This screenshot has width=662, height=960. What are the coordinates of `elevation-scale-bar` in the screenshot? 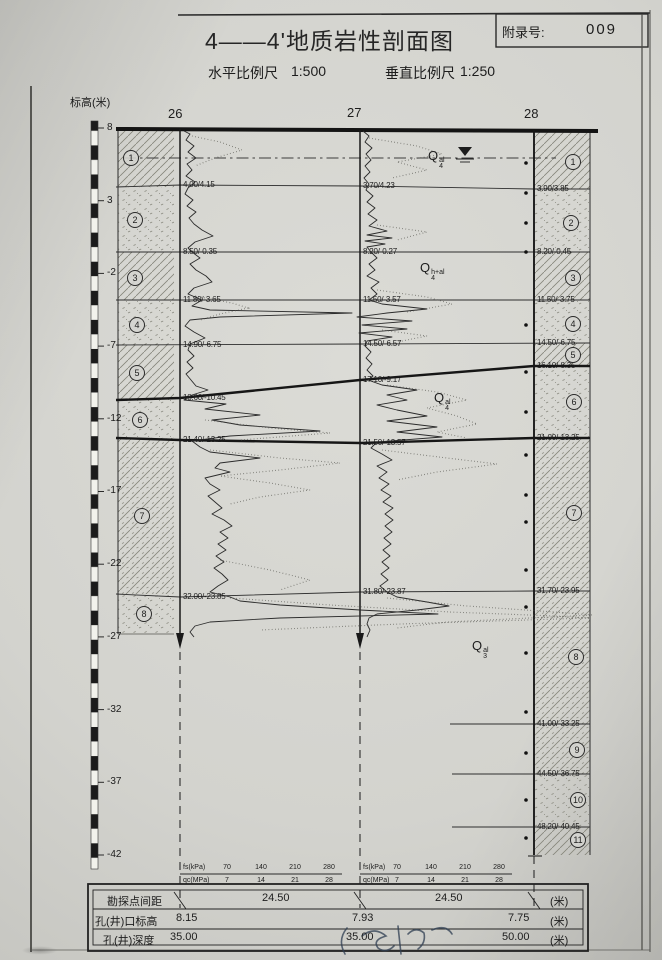 It's located at (97, 495).